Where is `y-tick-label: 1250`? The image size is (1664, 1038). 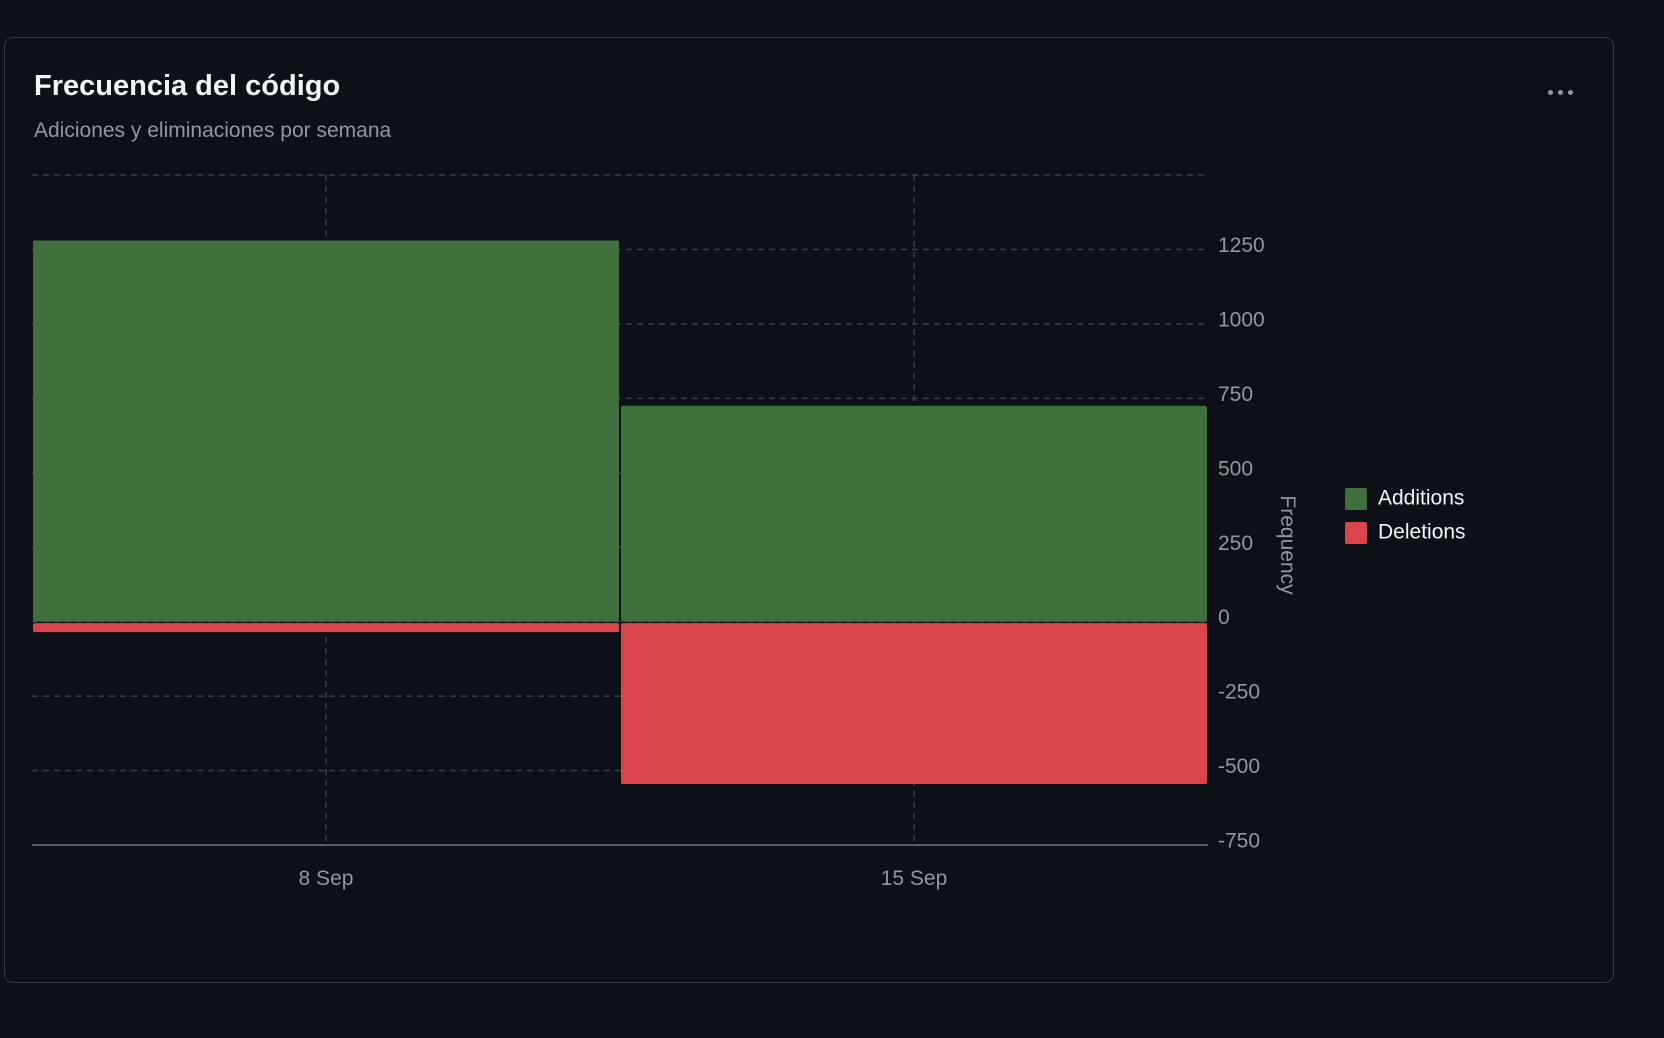 y-tick-label: 1250 is located at coordinates (1241, 245).